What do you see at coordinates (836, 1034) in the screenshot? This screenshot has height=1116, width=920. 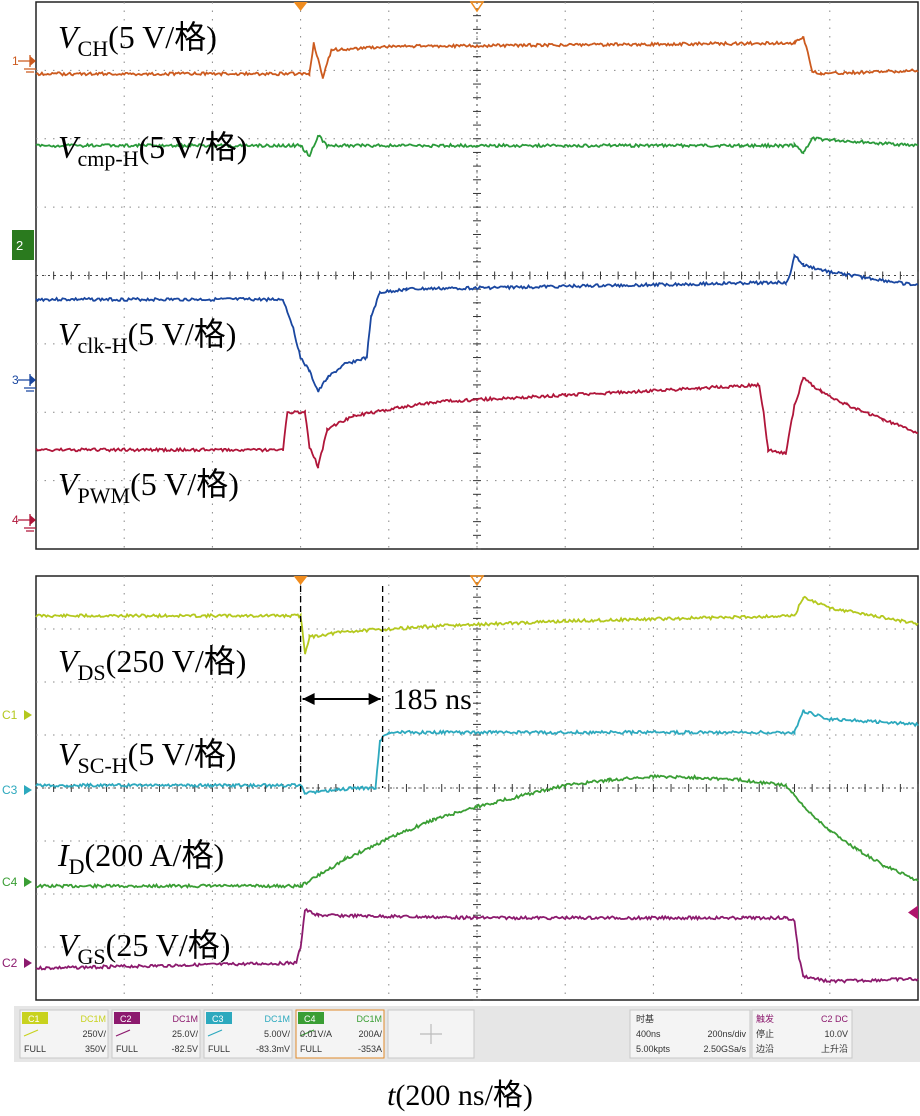 I see `trigger-level: 10.0V` at bounding box center [836, 1034].